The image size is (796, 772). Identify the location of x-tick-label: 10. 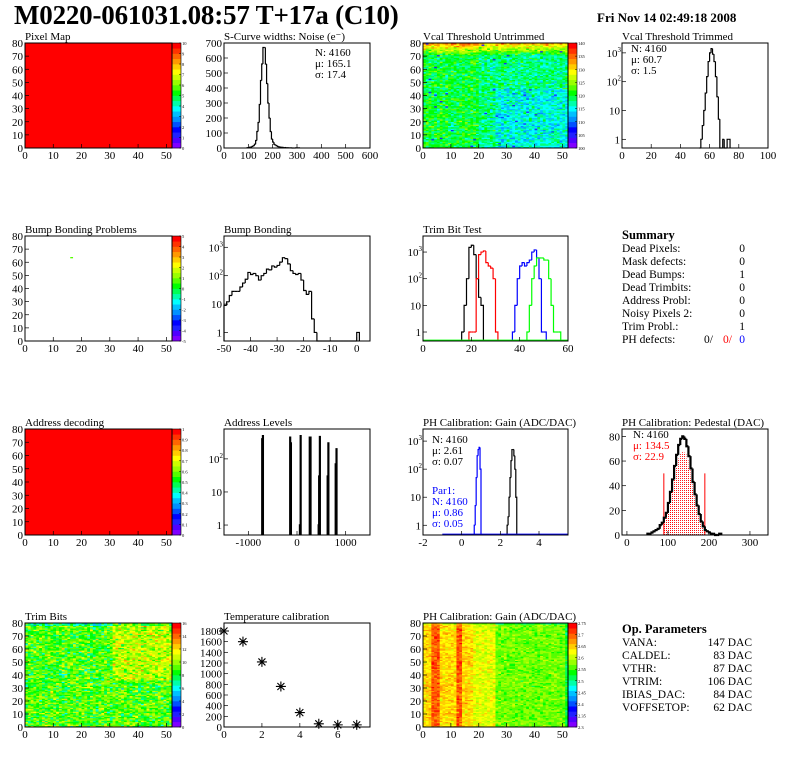
(54, 349).